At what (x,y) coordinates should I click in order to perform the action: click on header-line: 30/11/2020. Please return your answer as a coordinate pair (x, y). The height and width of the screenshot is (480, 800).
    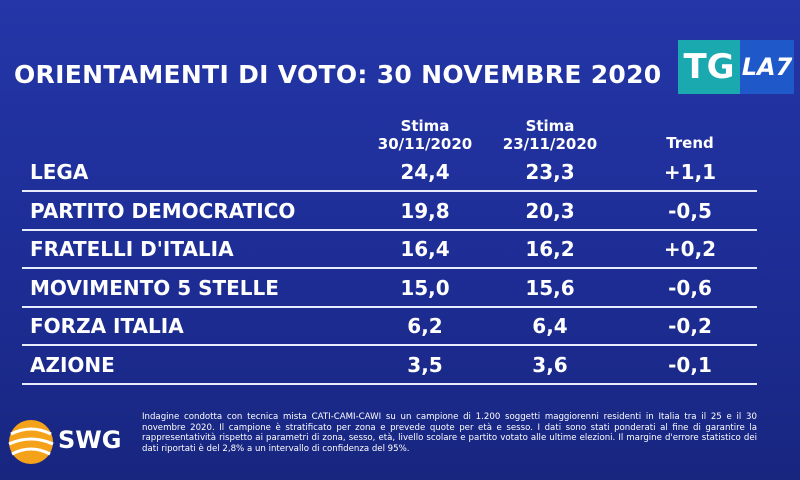
    Looking at the image, I should click on (425, 144).